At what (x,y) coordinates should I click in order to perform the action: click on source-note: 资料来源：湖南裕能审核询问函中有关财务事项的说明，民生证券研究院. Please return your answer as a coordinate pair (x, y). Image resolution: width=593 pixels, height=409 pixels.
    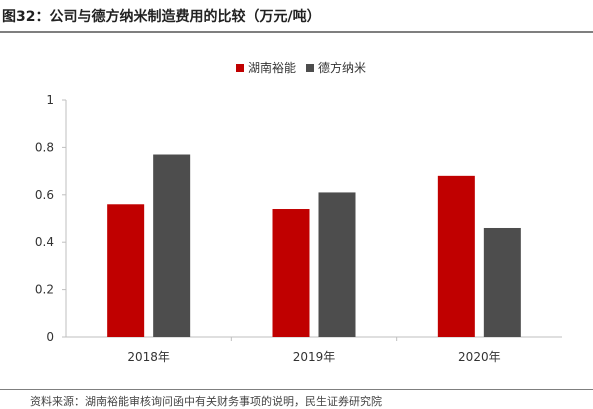
    Looking at the image, I should click on (206, 401).